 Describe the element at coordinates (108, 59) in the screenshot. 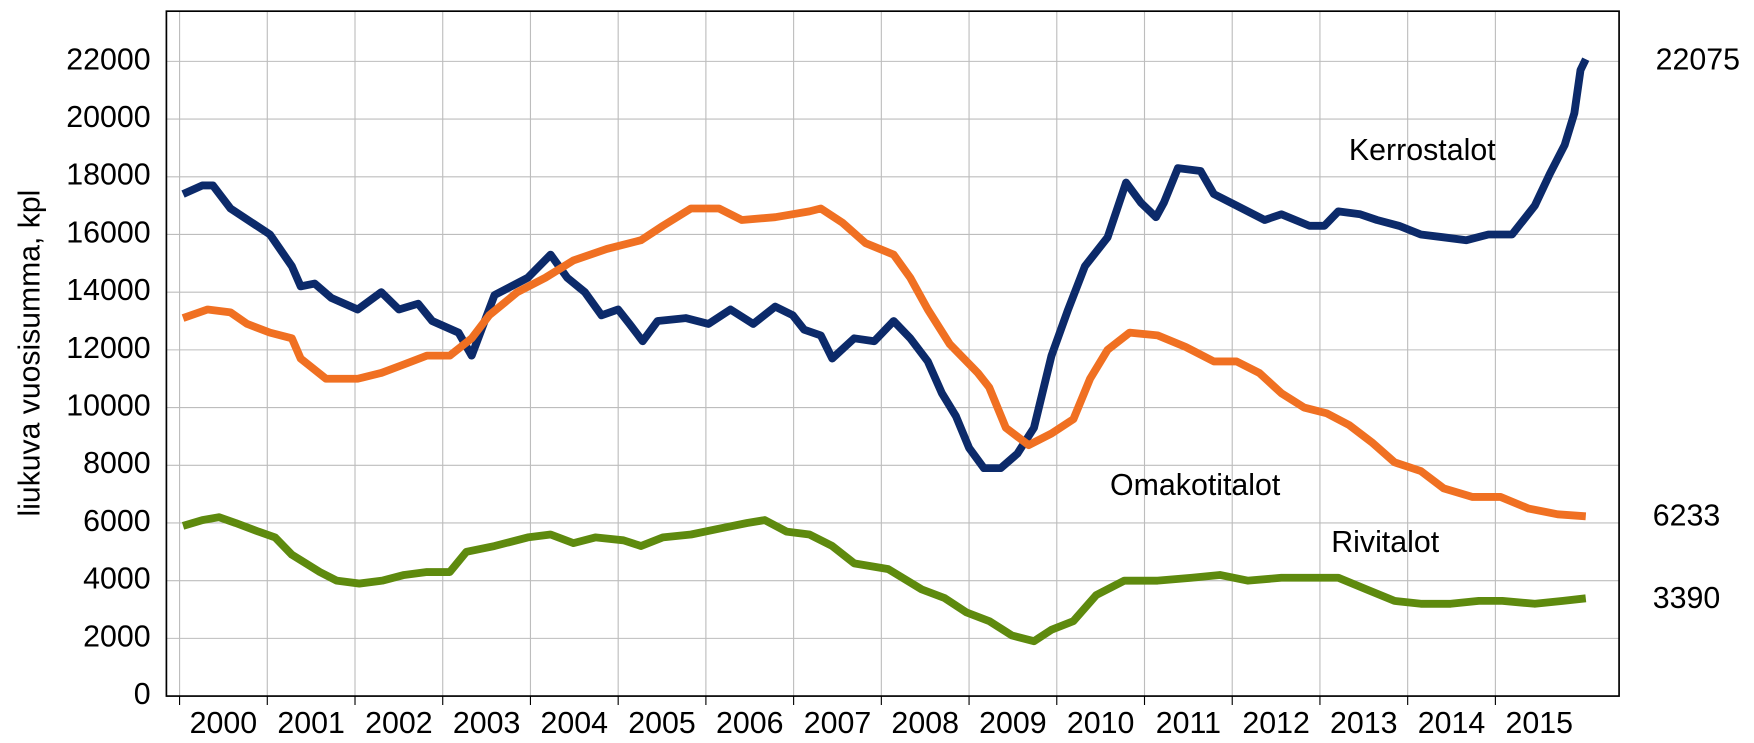

I see `y-tick-label: 22000` at that location.